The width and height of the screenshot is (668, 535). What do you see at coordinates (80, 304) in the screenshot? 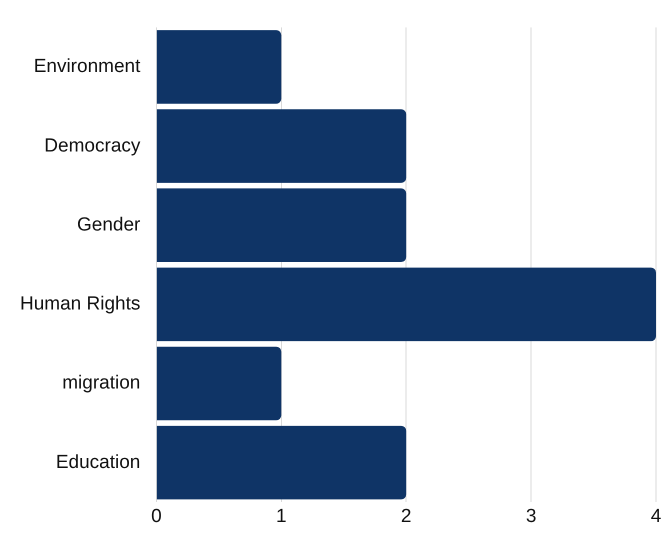
I see `y-tick-label: Human Rights` at bounding box center [80, 304].